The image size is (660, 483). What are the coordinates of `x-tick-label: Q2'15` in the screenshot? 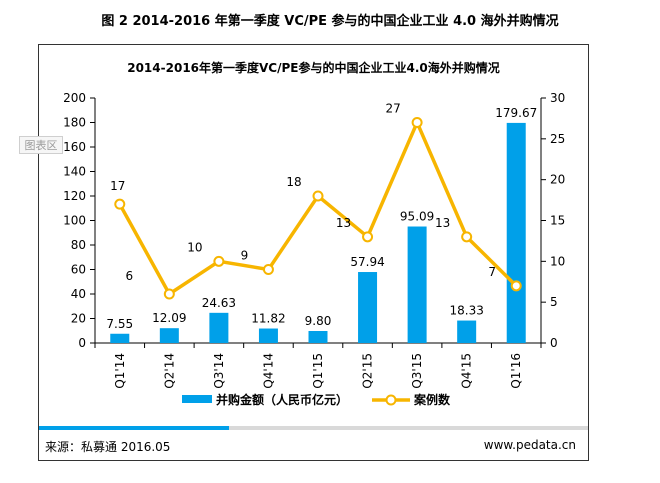 It's located at (368, 371).